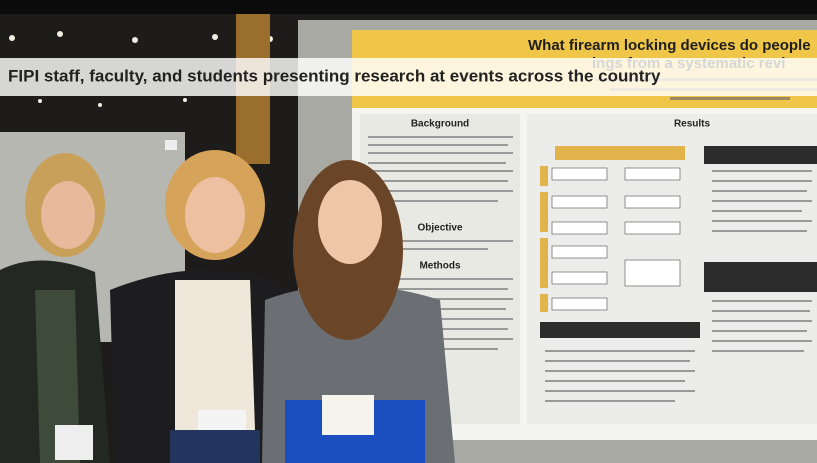 The image size is (817, 463). What do you see at coordinates (408, 7) in the screenshot?
I see `top-bar` at bounding box center [408, 7].